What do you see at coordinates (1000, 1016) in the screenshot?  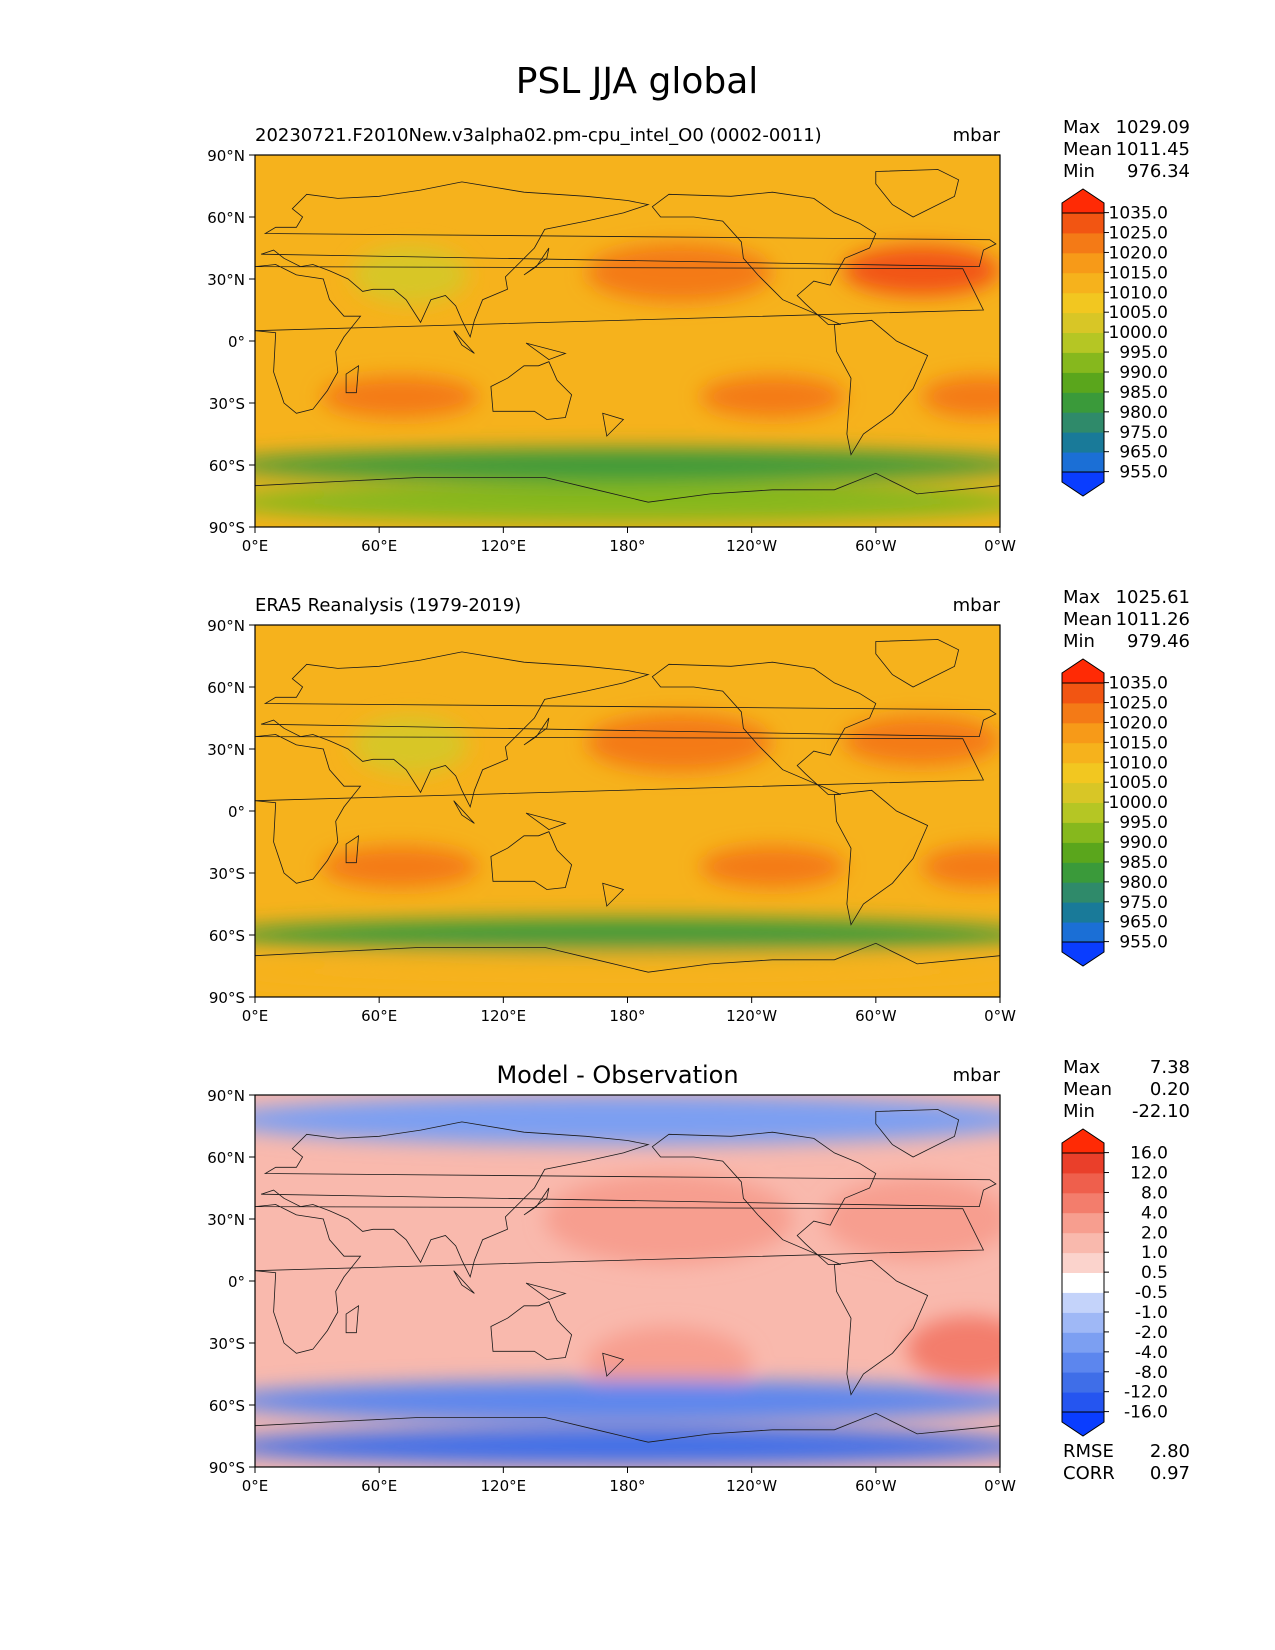 I see `x-tick-label: 0°W` at bounding box center [1000, 1016].